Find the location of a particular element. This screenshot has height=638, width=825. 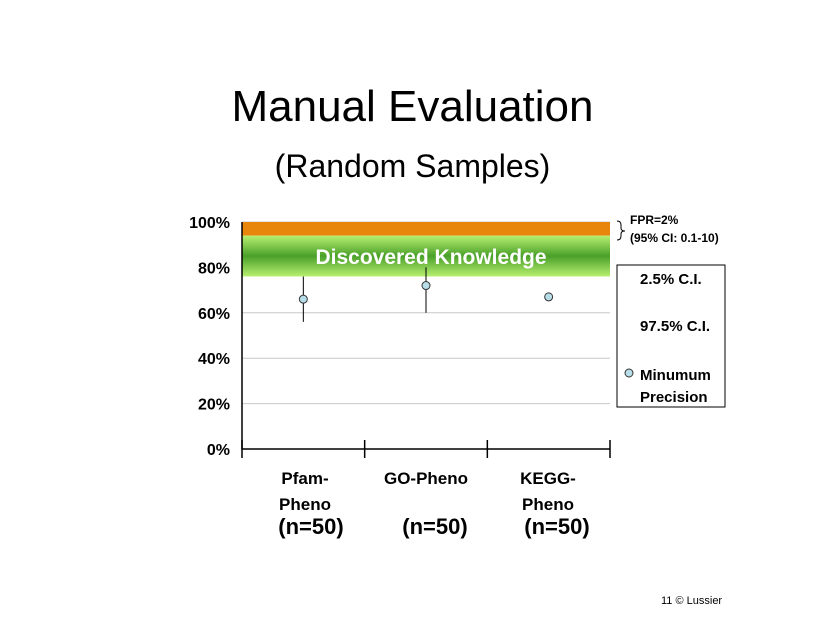

legend-marker-icon is located at coordinates (629, 373).